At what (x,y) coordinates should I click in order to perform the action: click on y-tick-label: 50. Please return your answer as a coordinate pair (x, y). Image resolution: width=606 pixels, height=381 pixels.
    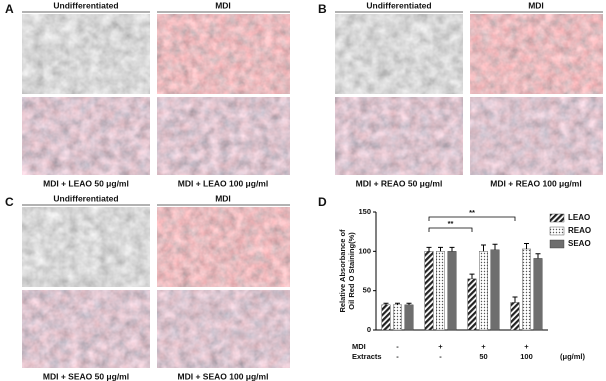
    Looking at the image, I should click on (367, 290).